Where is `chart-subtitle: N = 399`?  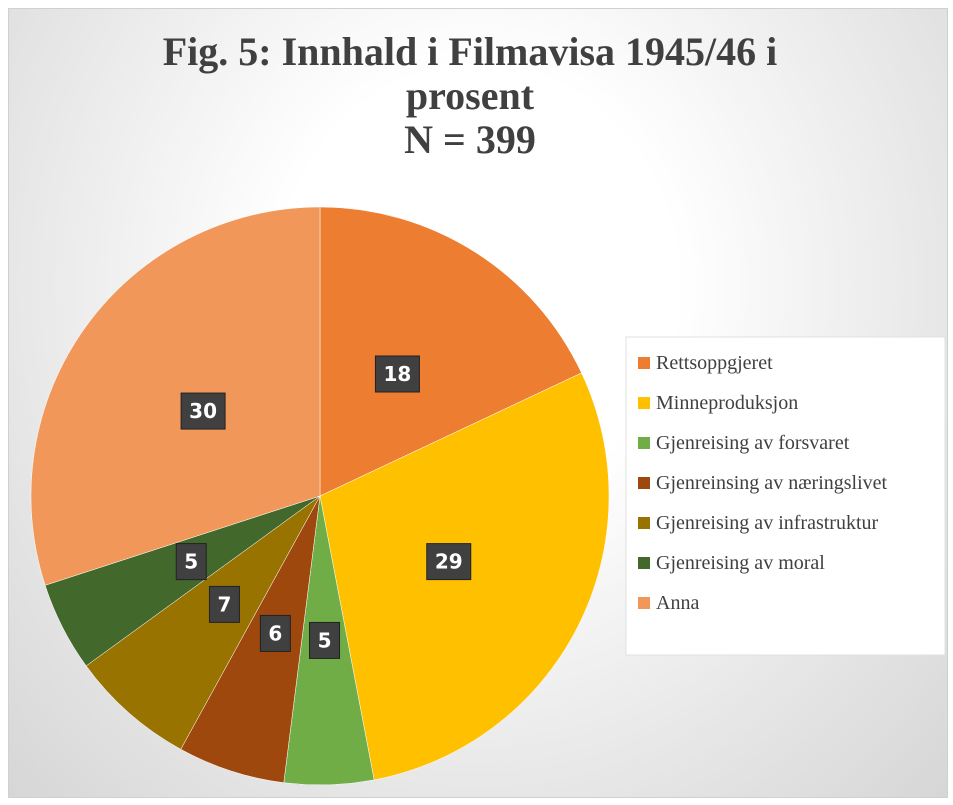 chart-subtitle: N = 399 is located at coordinates (470, 139).